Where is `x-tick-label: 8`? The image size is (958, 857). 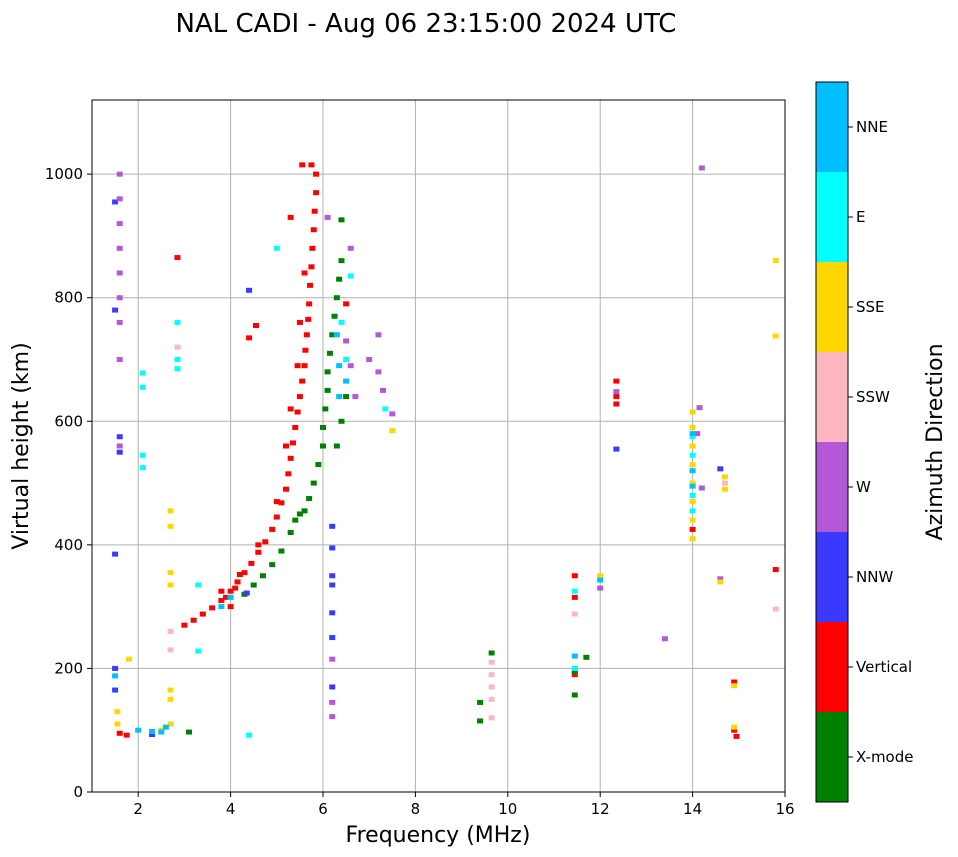 x-tick-label: 8 is located at coordinates (416, 809).